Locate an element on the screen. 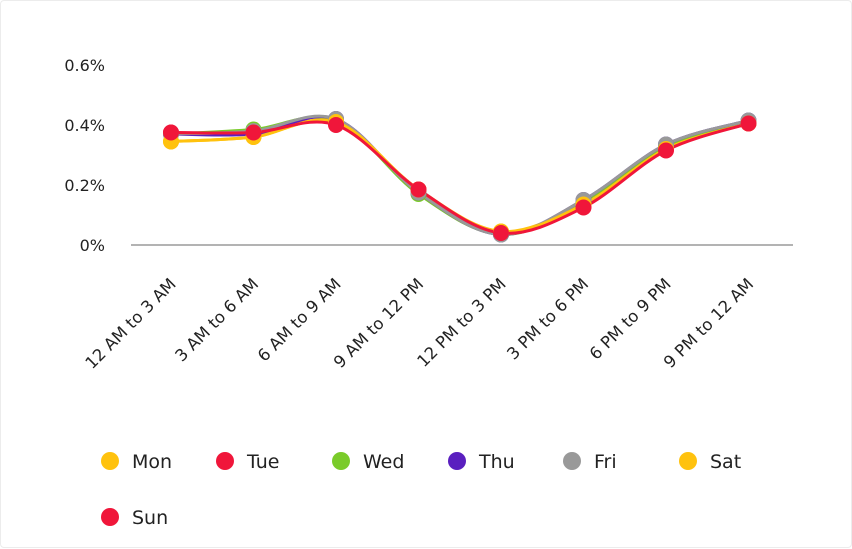 The width and height of the screenshot is (852, 549). x-tick-label: 12 PM to 3 PM is located at coordinates (461, 322).